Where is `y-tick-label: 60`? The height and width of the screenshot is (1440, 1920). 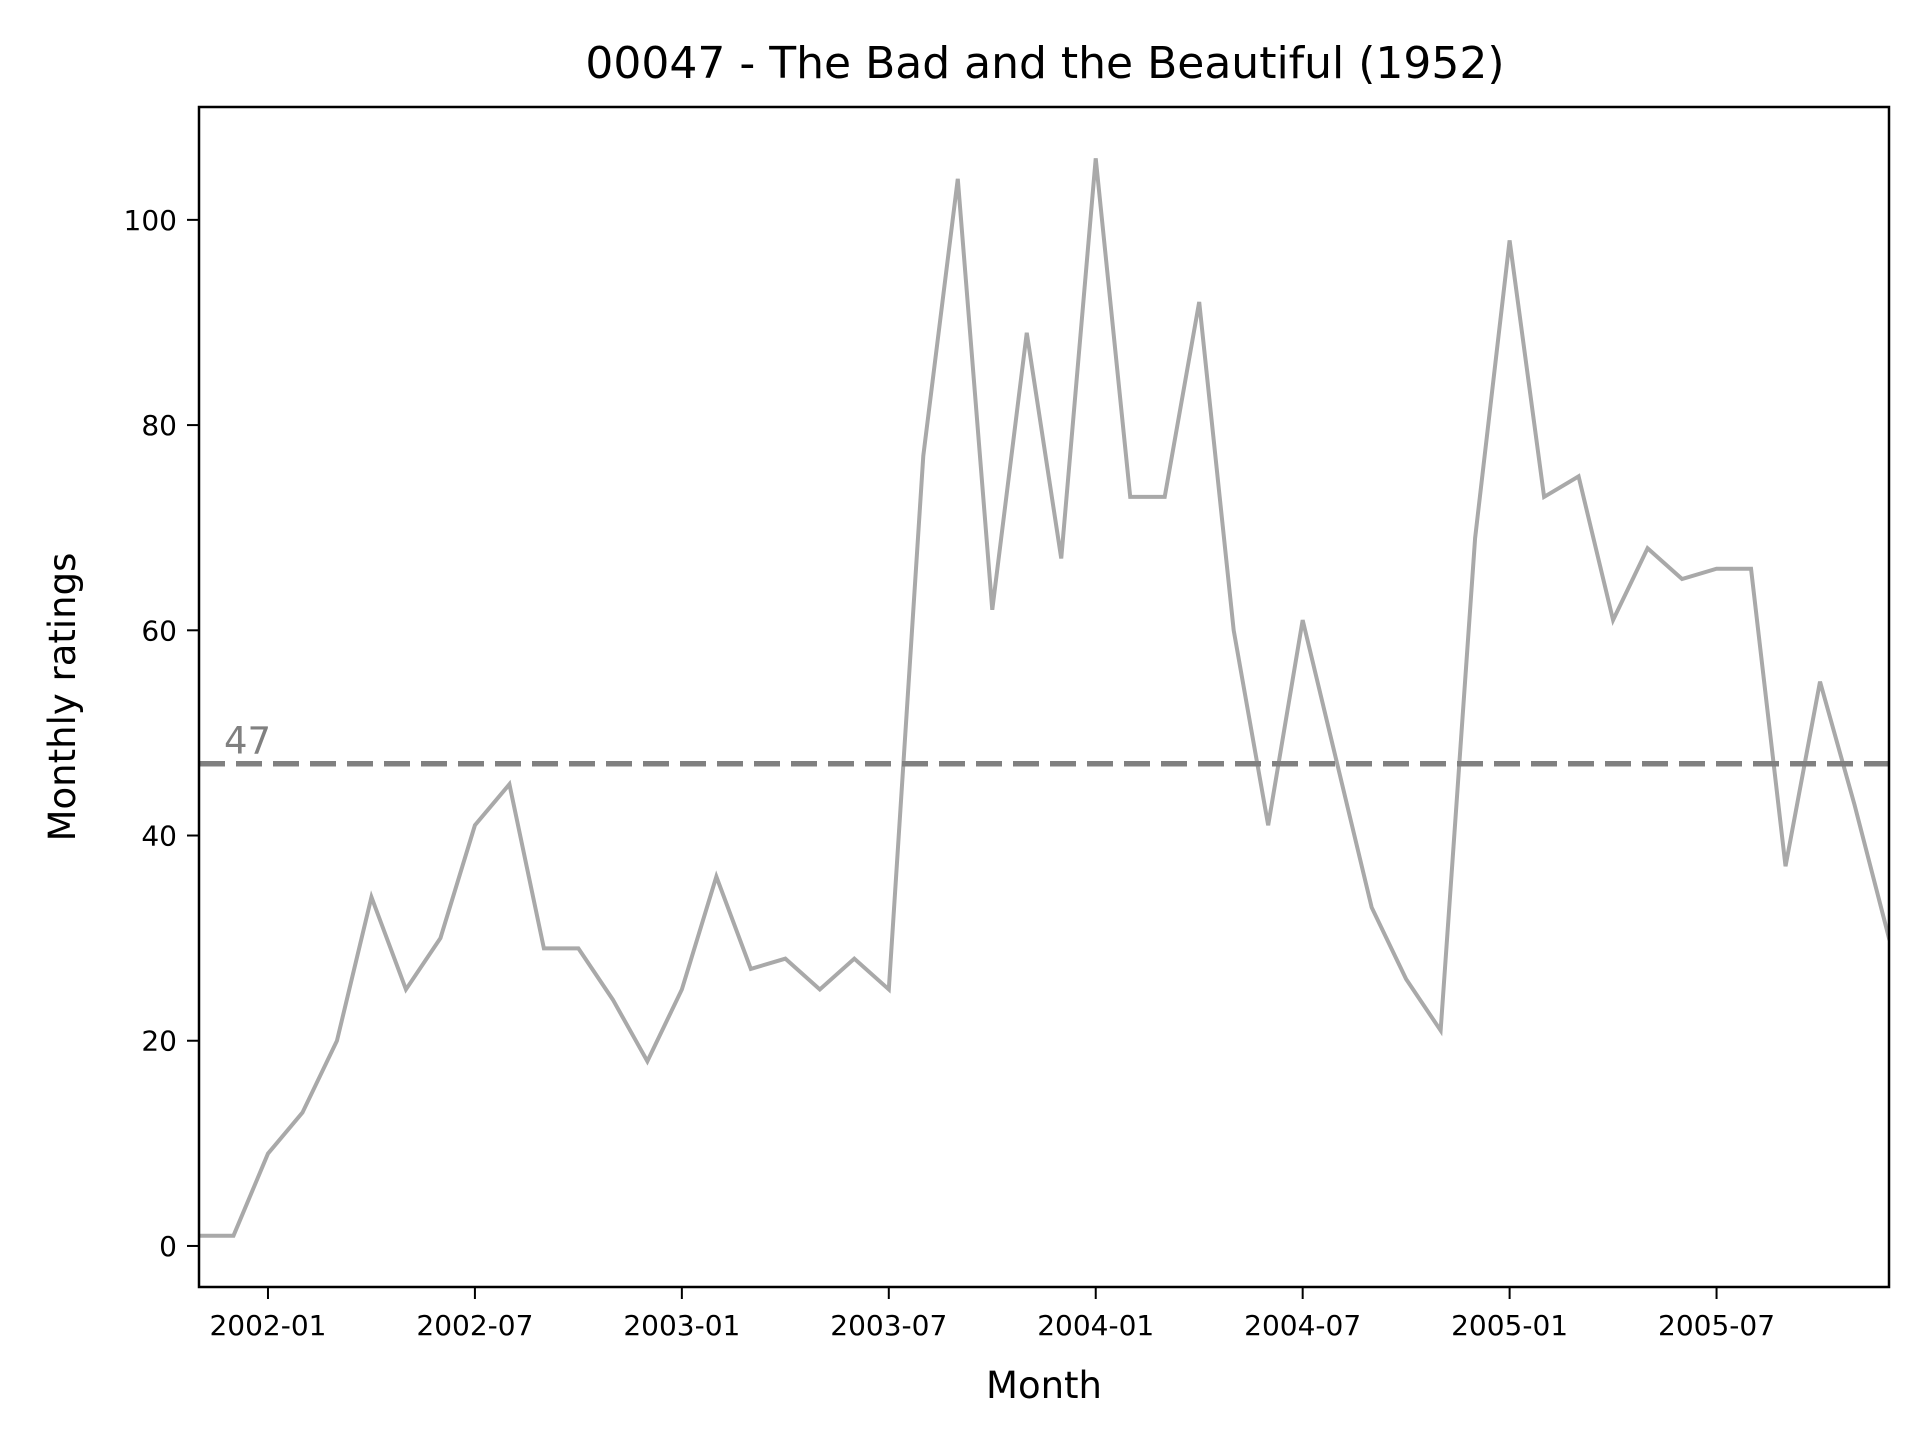 y-tick-label: 60 is located at coordinates (159, 630).